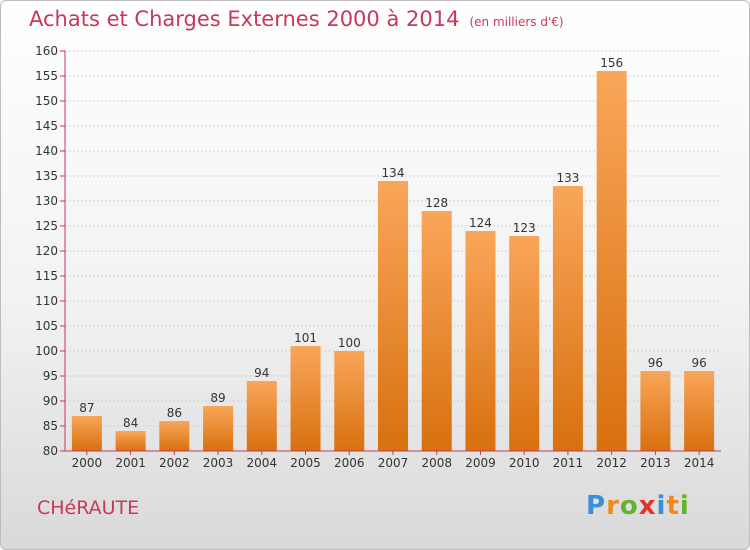  What do you see at coordinates (349, 401) in the screenshot?
I see `bar-2006` at bounding box center [349, 401].